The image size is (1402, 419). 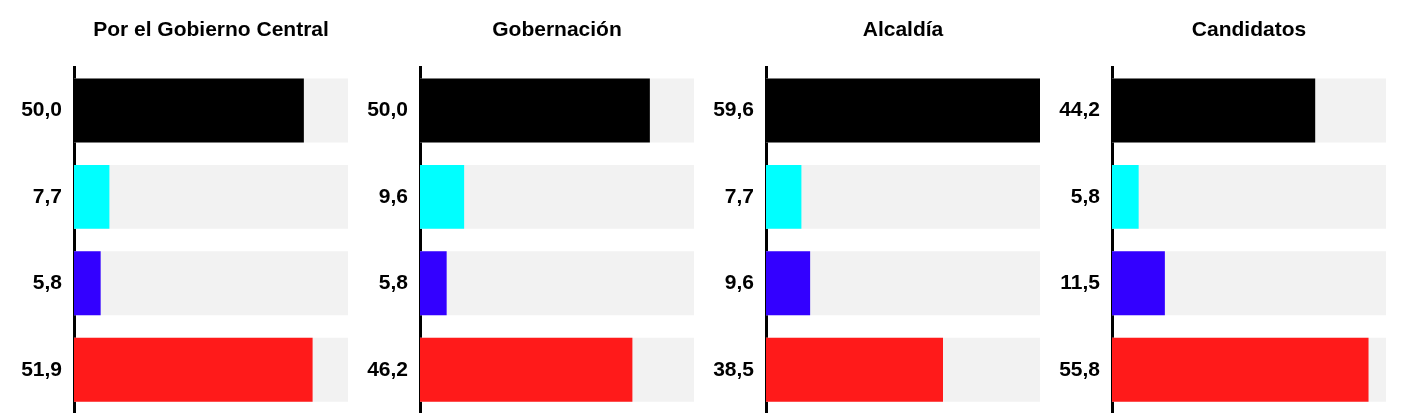 What do you see at coordinates (734, 368) in the screenshot?
I see `data-label: 38,5` at bounding box center [734, 368].